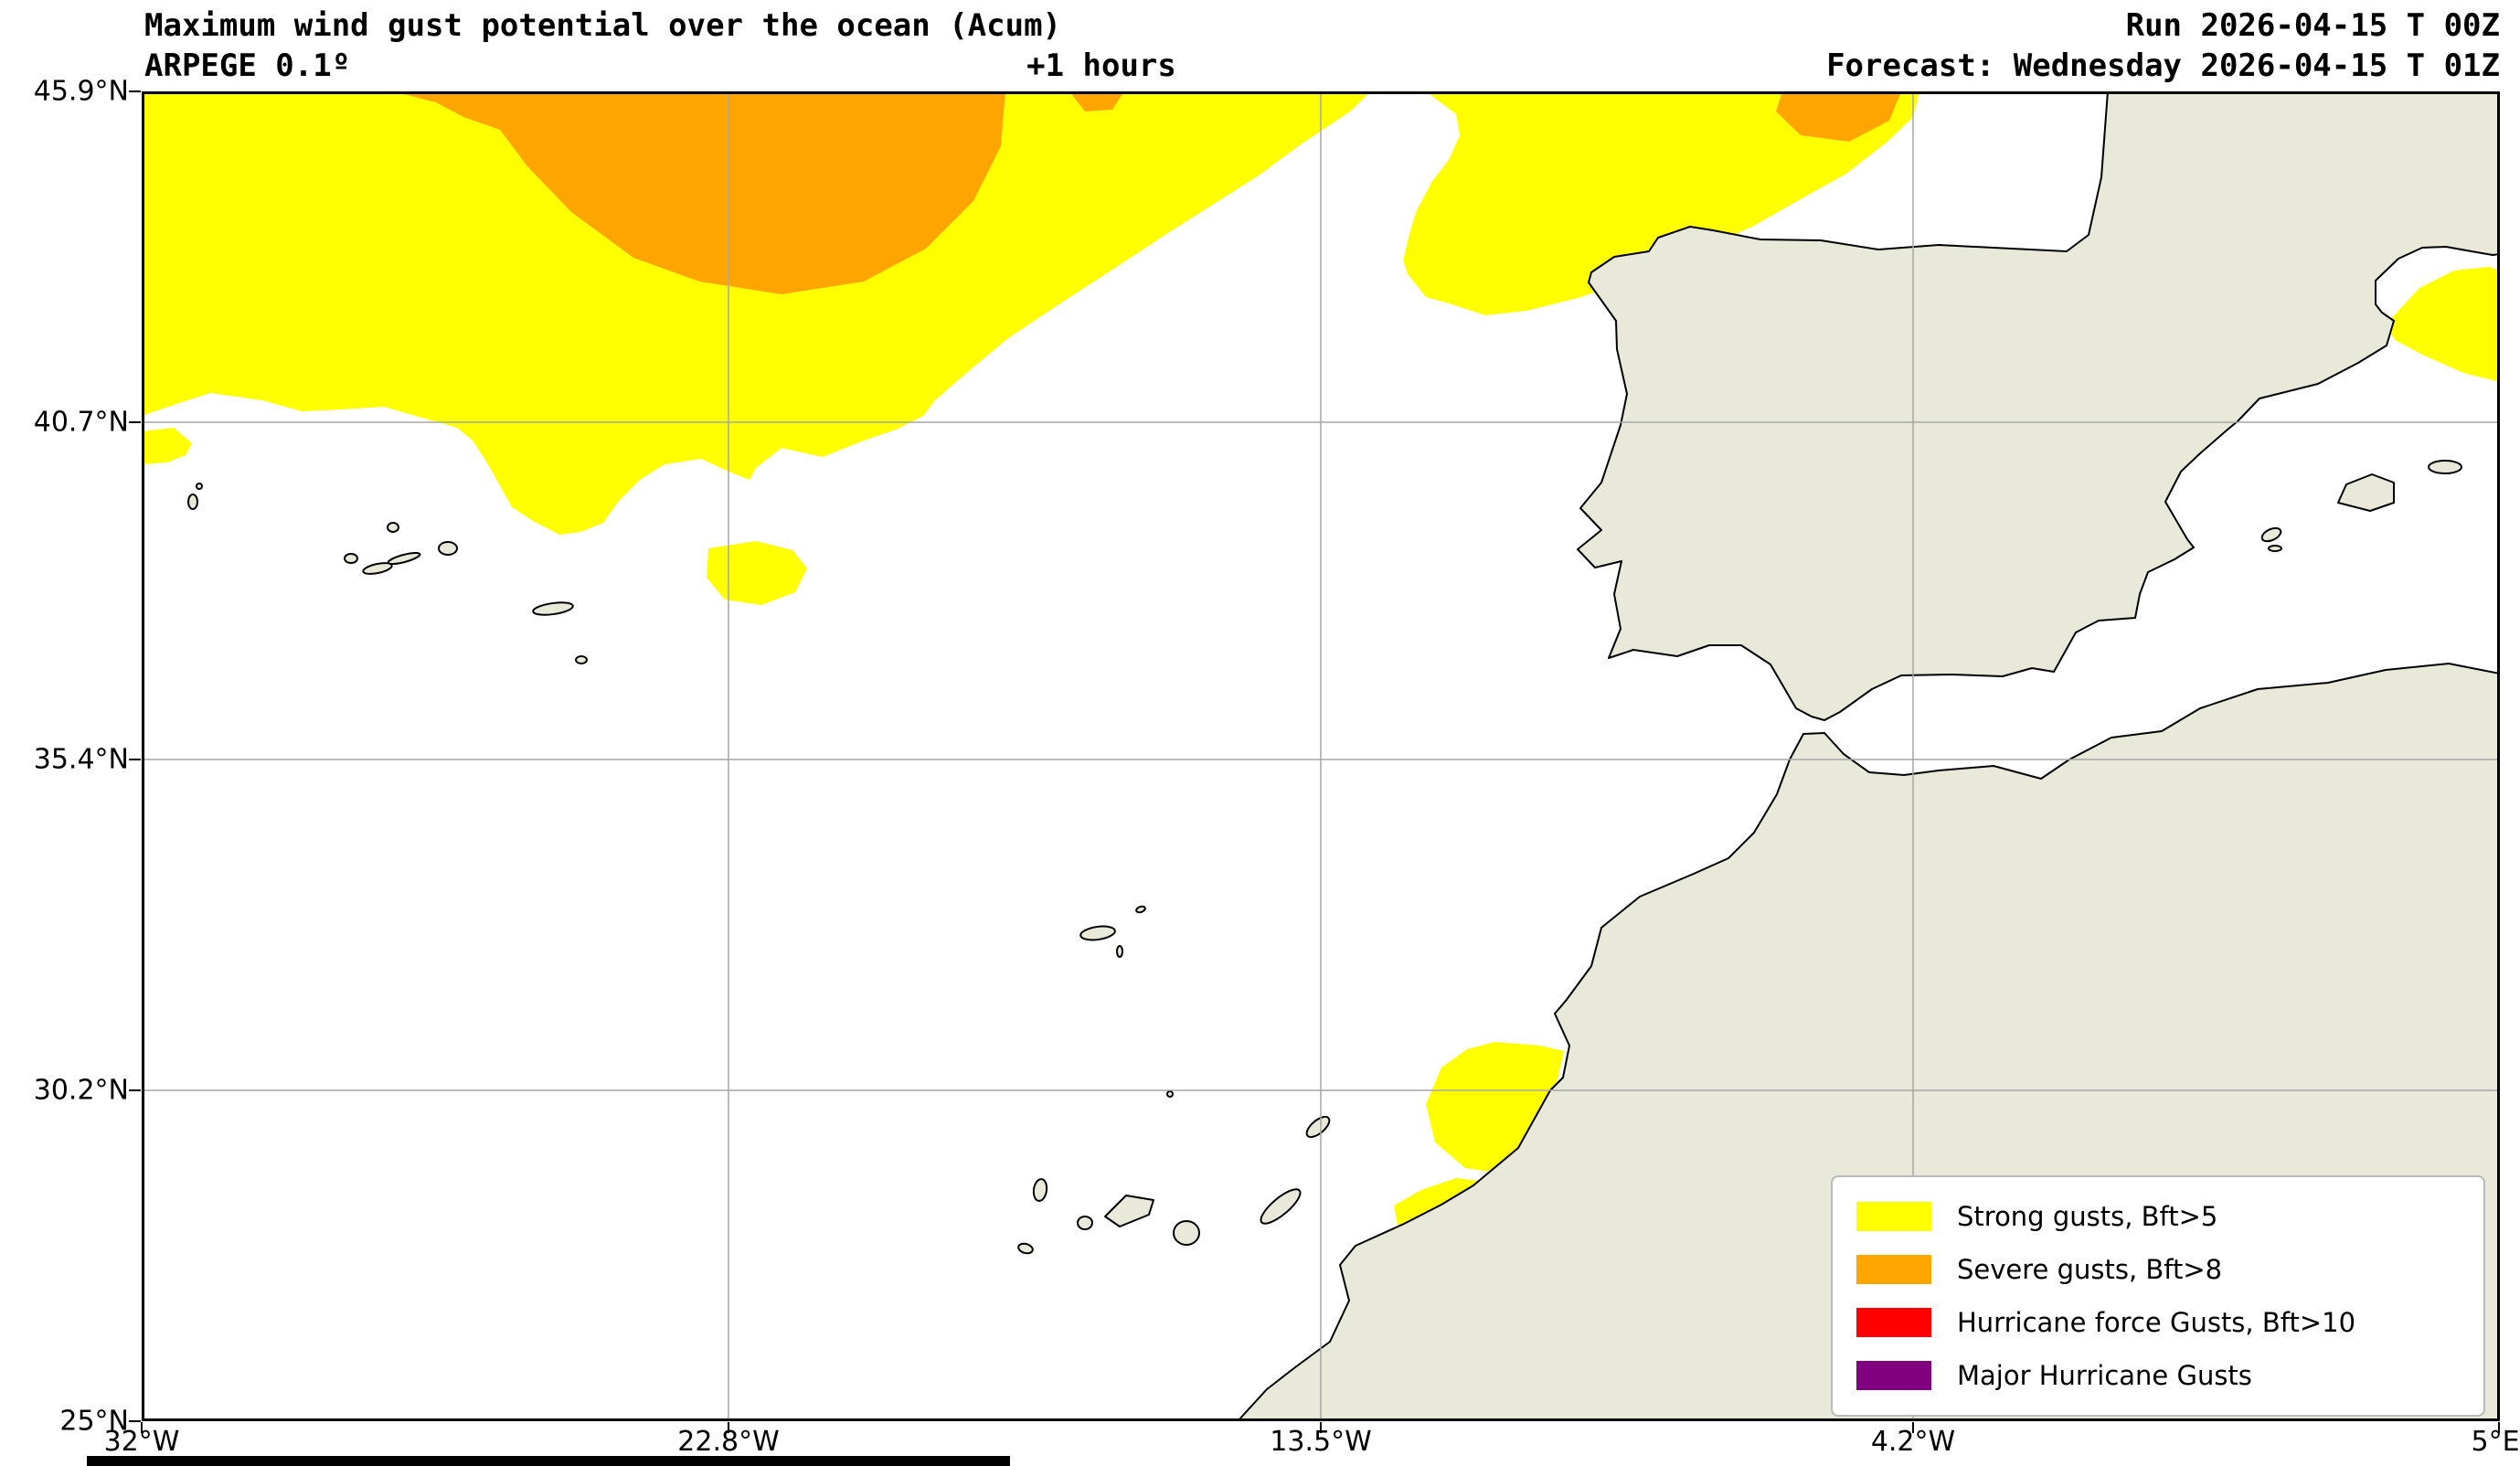 The image size is (2520, 1466). What do you see at coordinates (2163, 66) in the screenshot?
I see `forecast-label: Forecast: Wednesday 2026-04-15 T 01Z` at bounding box center [2163, 66].